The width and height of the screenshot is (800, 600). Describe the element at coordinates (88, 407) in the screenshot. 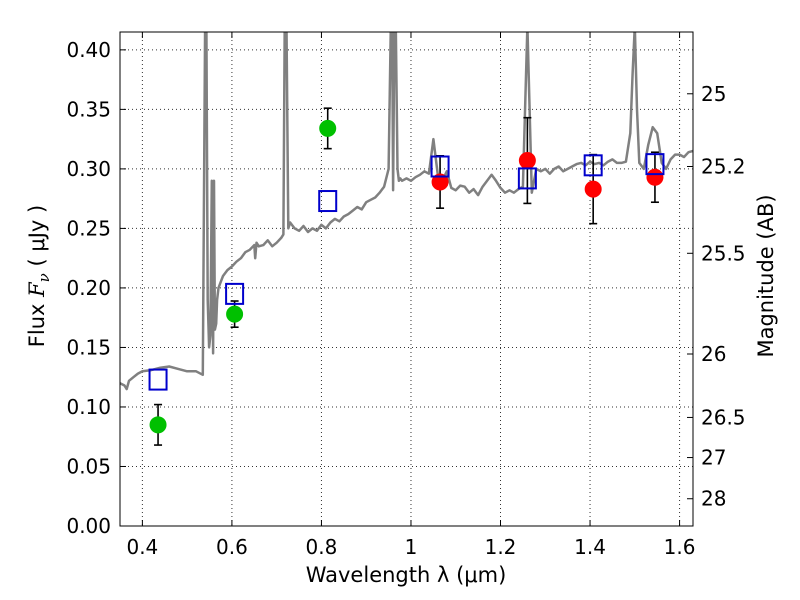

I see `y-tick-label: 0.10` at that location.